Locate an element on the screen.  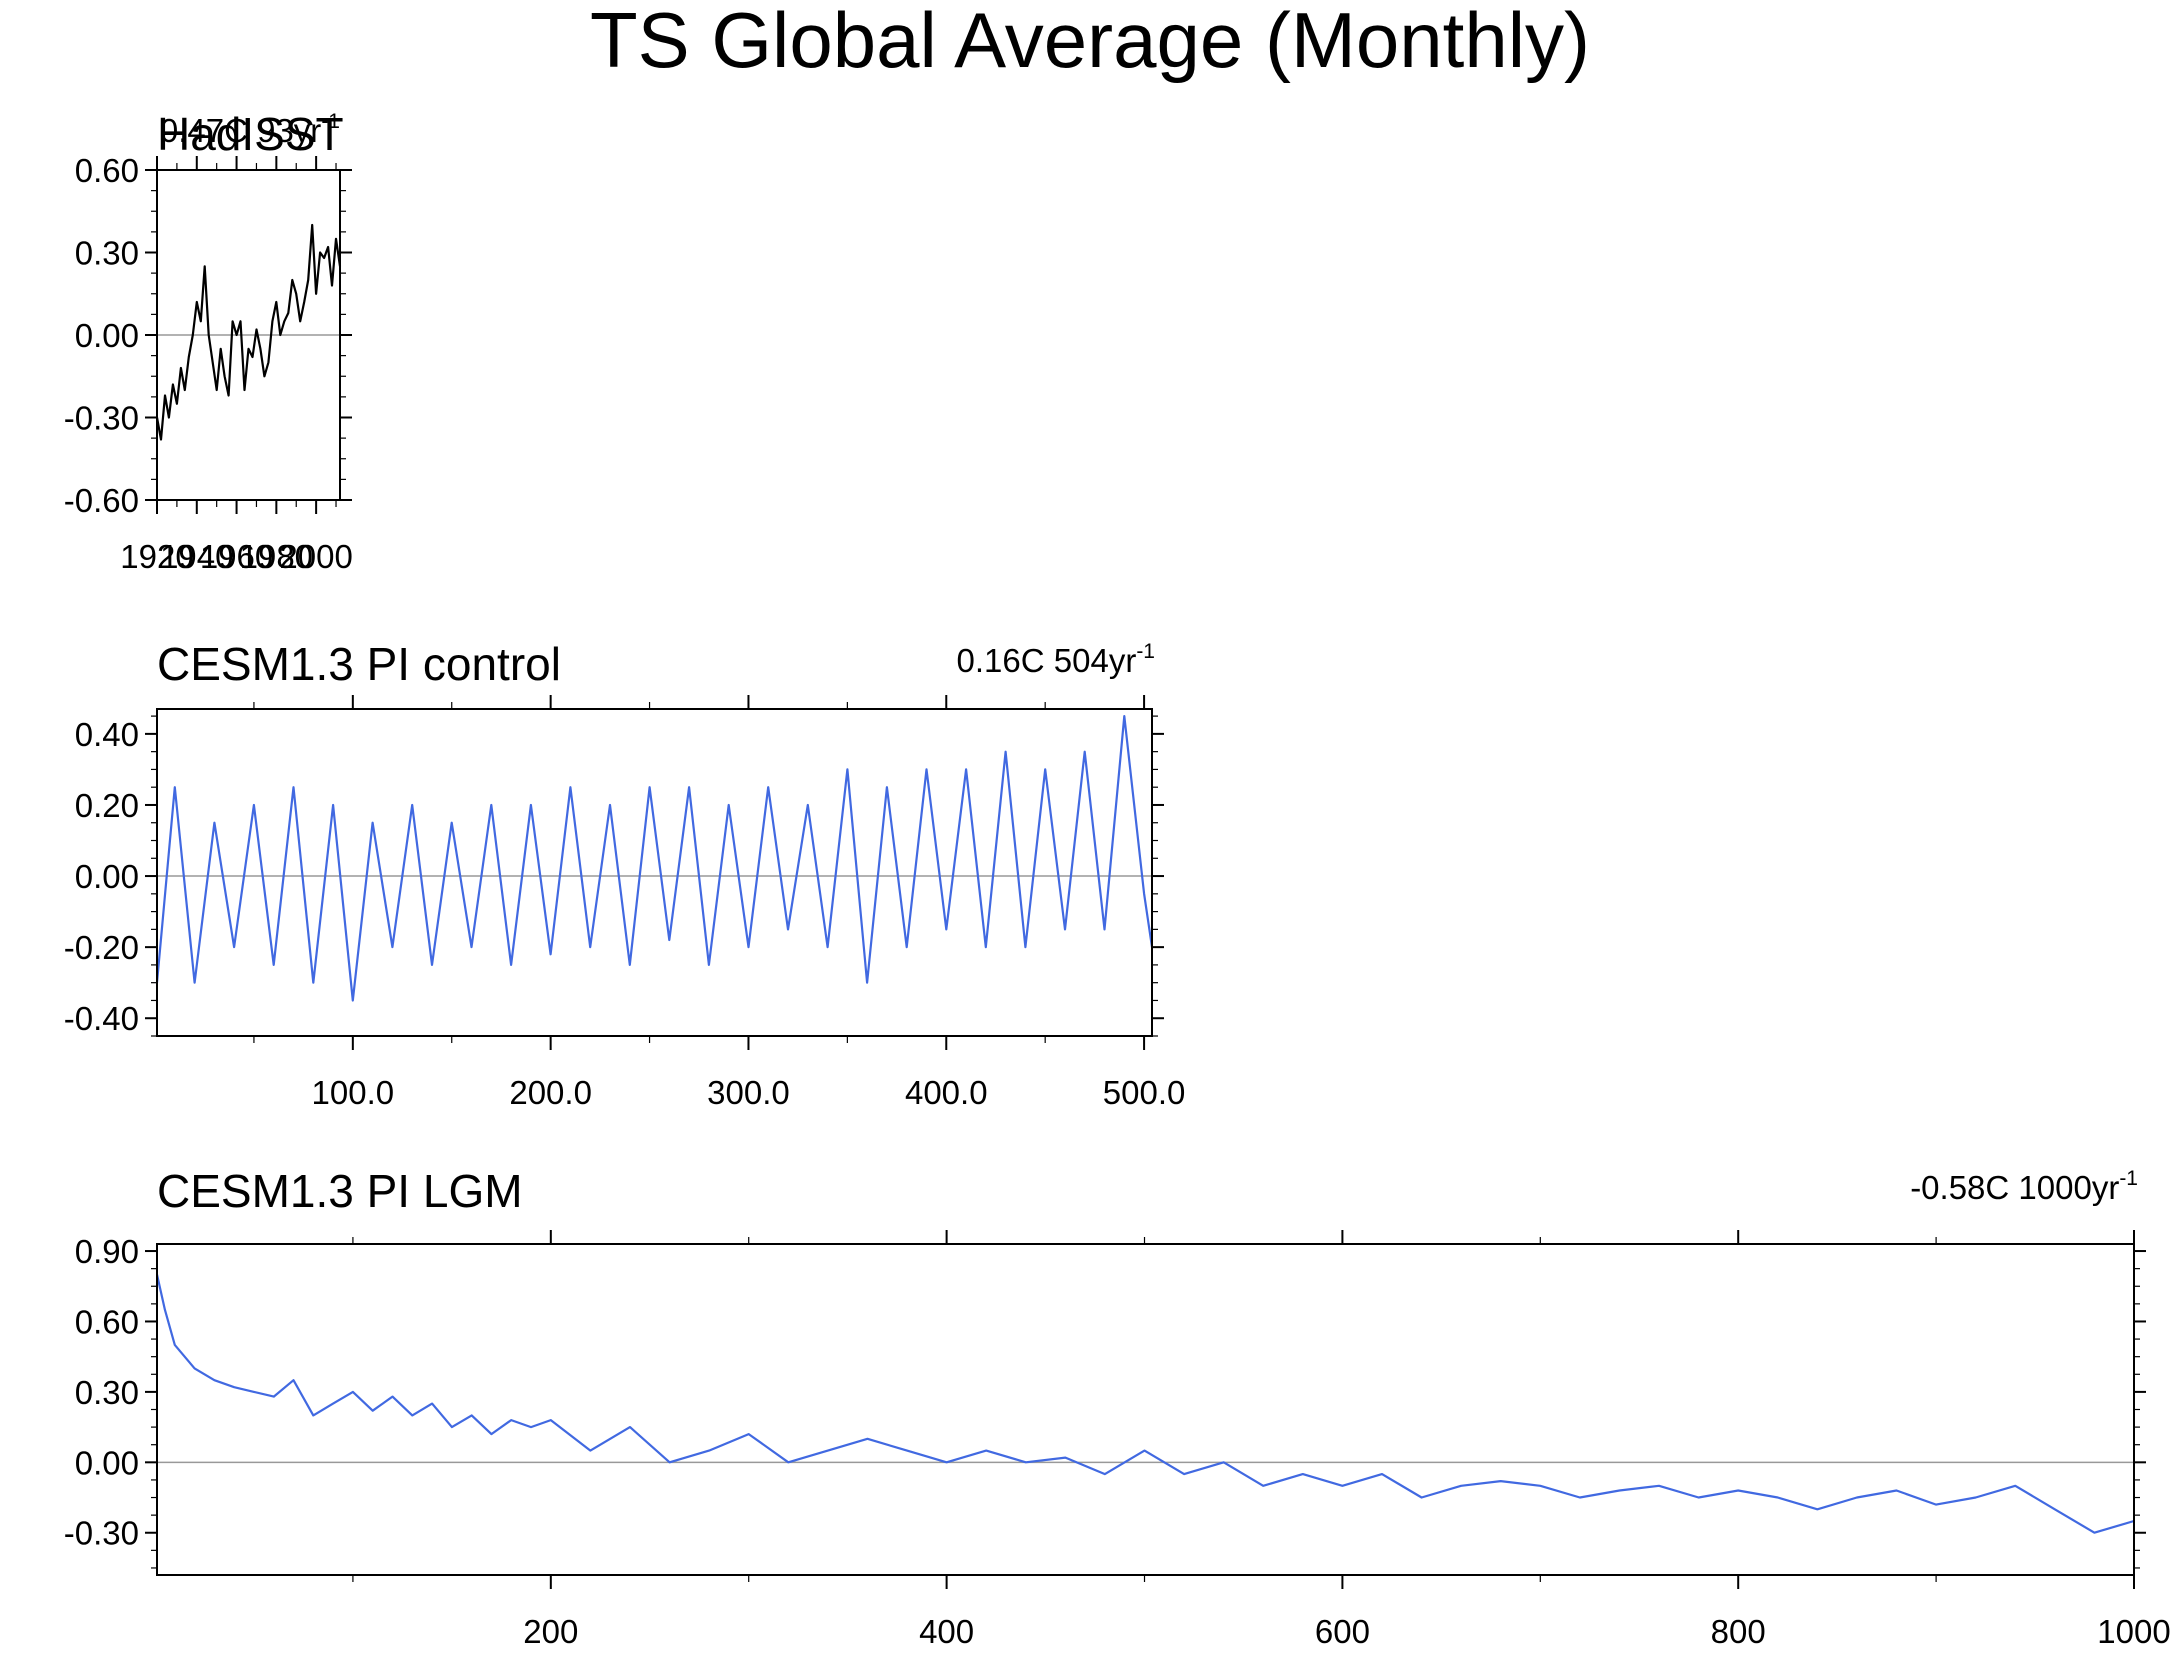
y-tick-label: 0.90 is located at coordinates (107, 1251).